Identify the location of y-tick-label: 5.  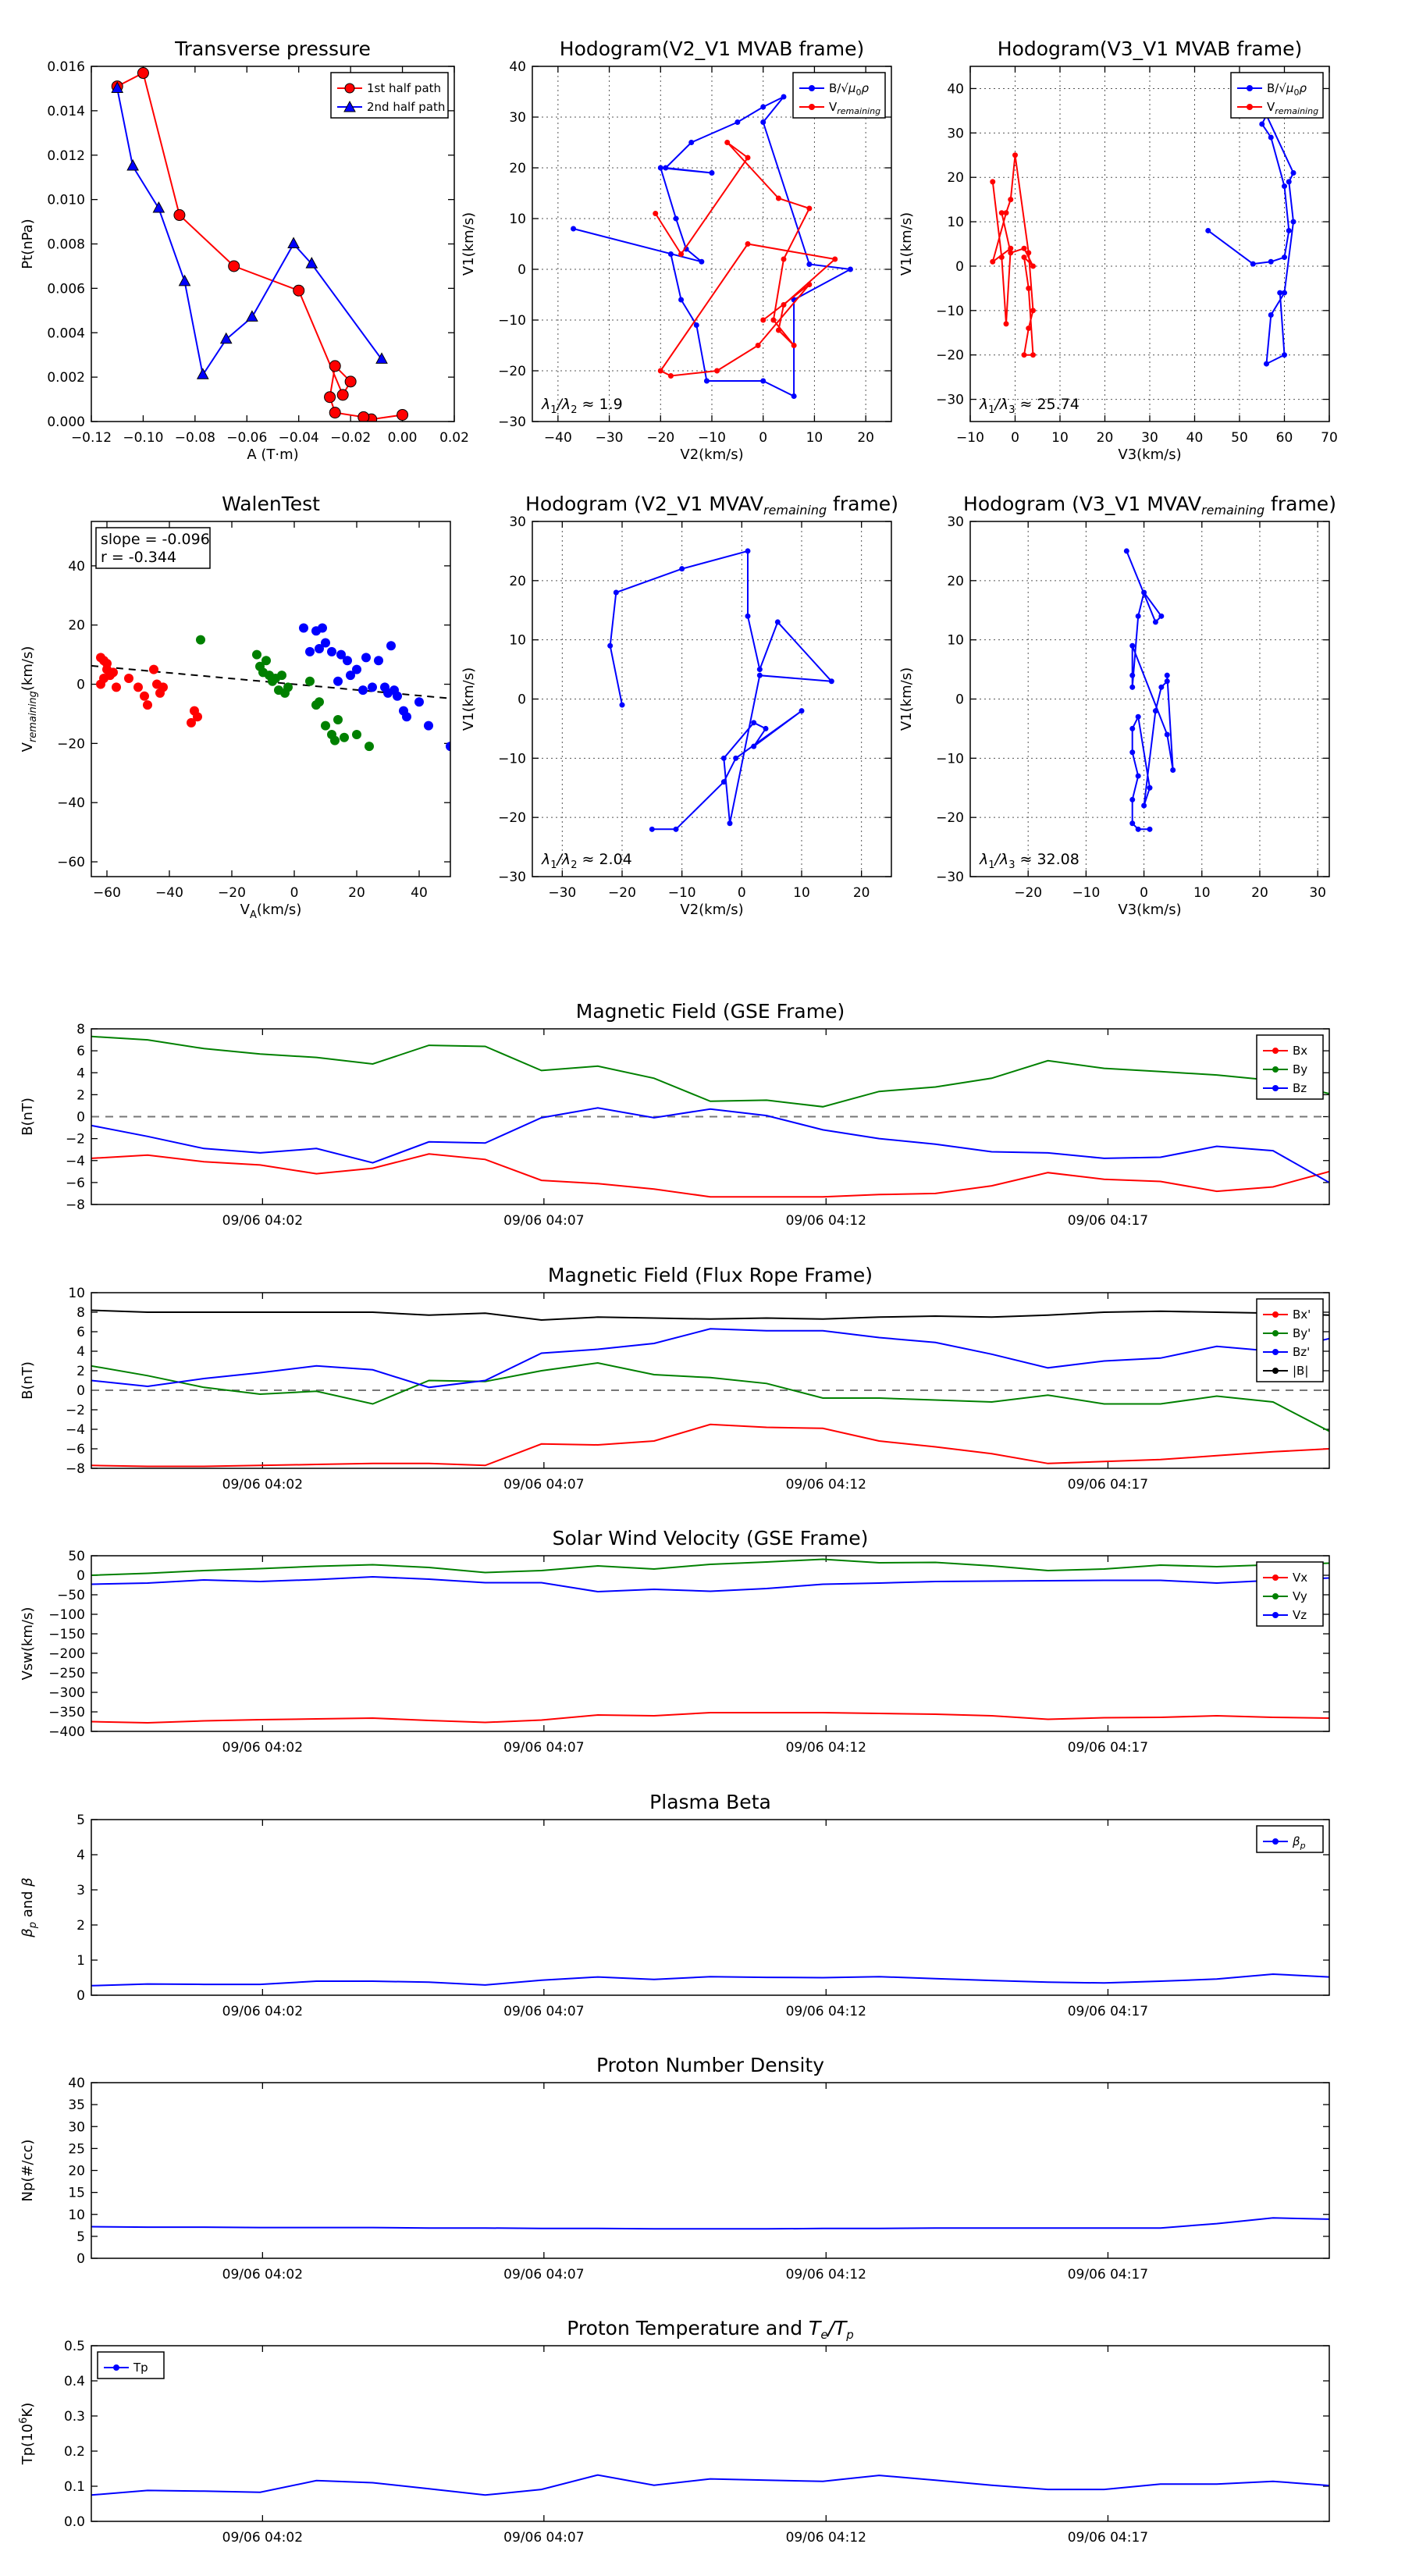
(81, 1820).